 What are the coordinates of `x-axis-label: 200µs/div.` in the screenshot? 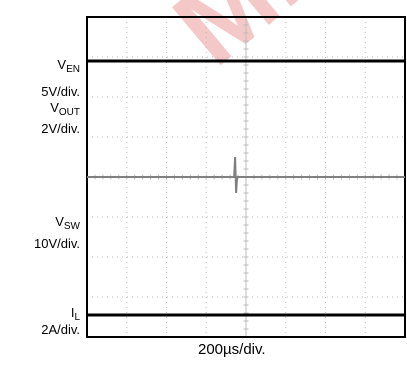 It's located at (232, 349).